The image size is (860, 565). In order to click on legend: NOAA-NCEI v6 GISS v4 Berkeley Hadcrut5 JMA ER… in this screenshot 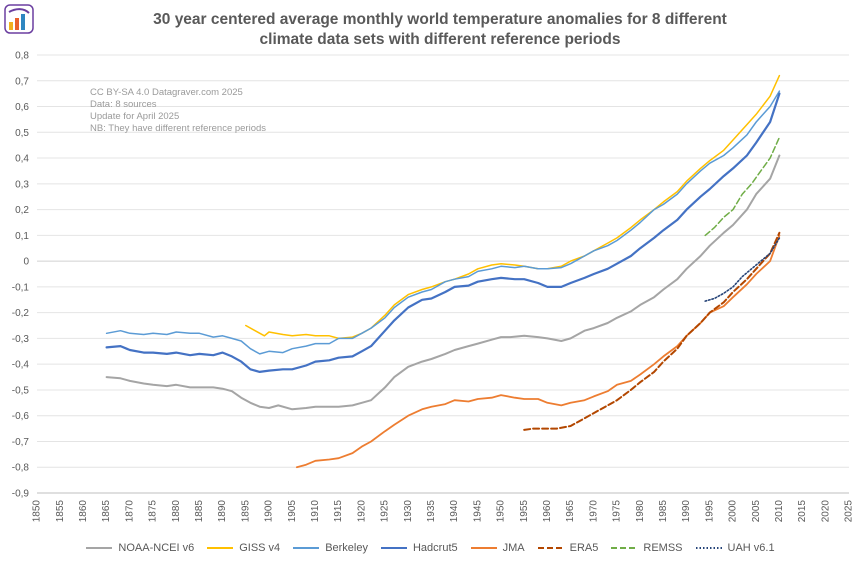, I will do `click(430, 548)`.